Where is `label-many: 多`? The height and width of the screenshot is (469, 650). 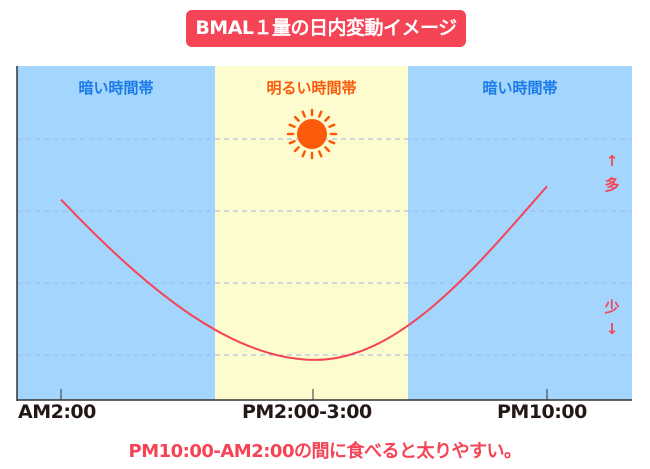 label-many: 多 is located at coordinates (612, 185).